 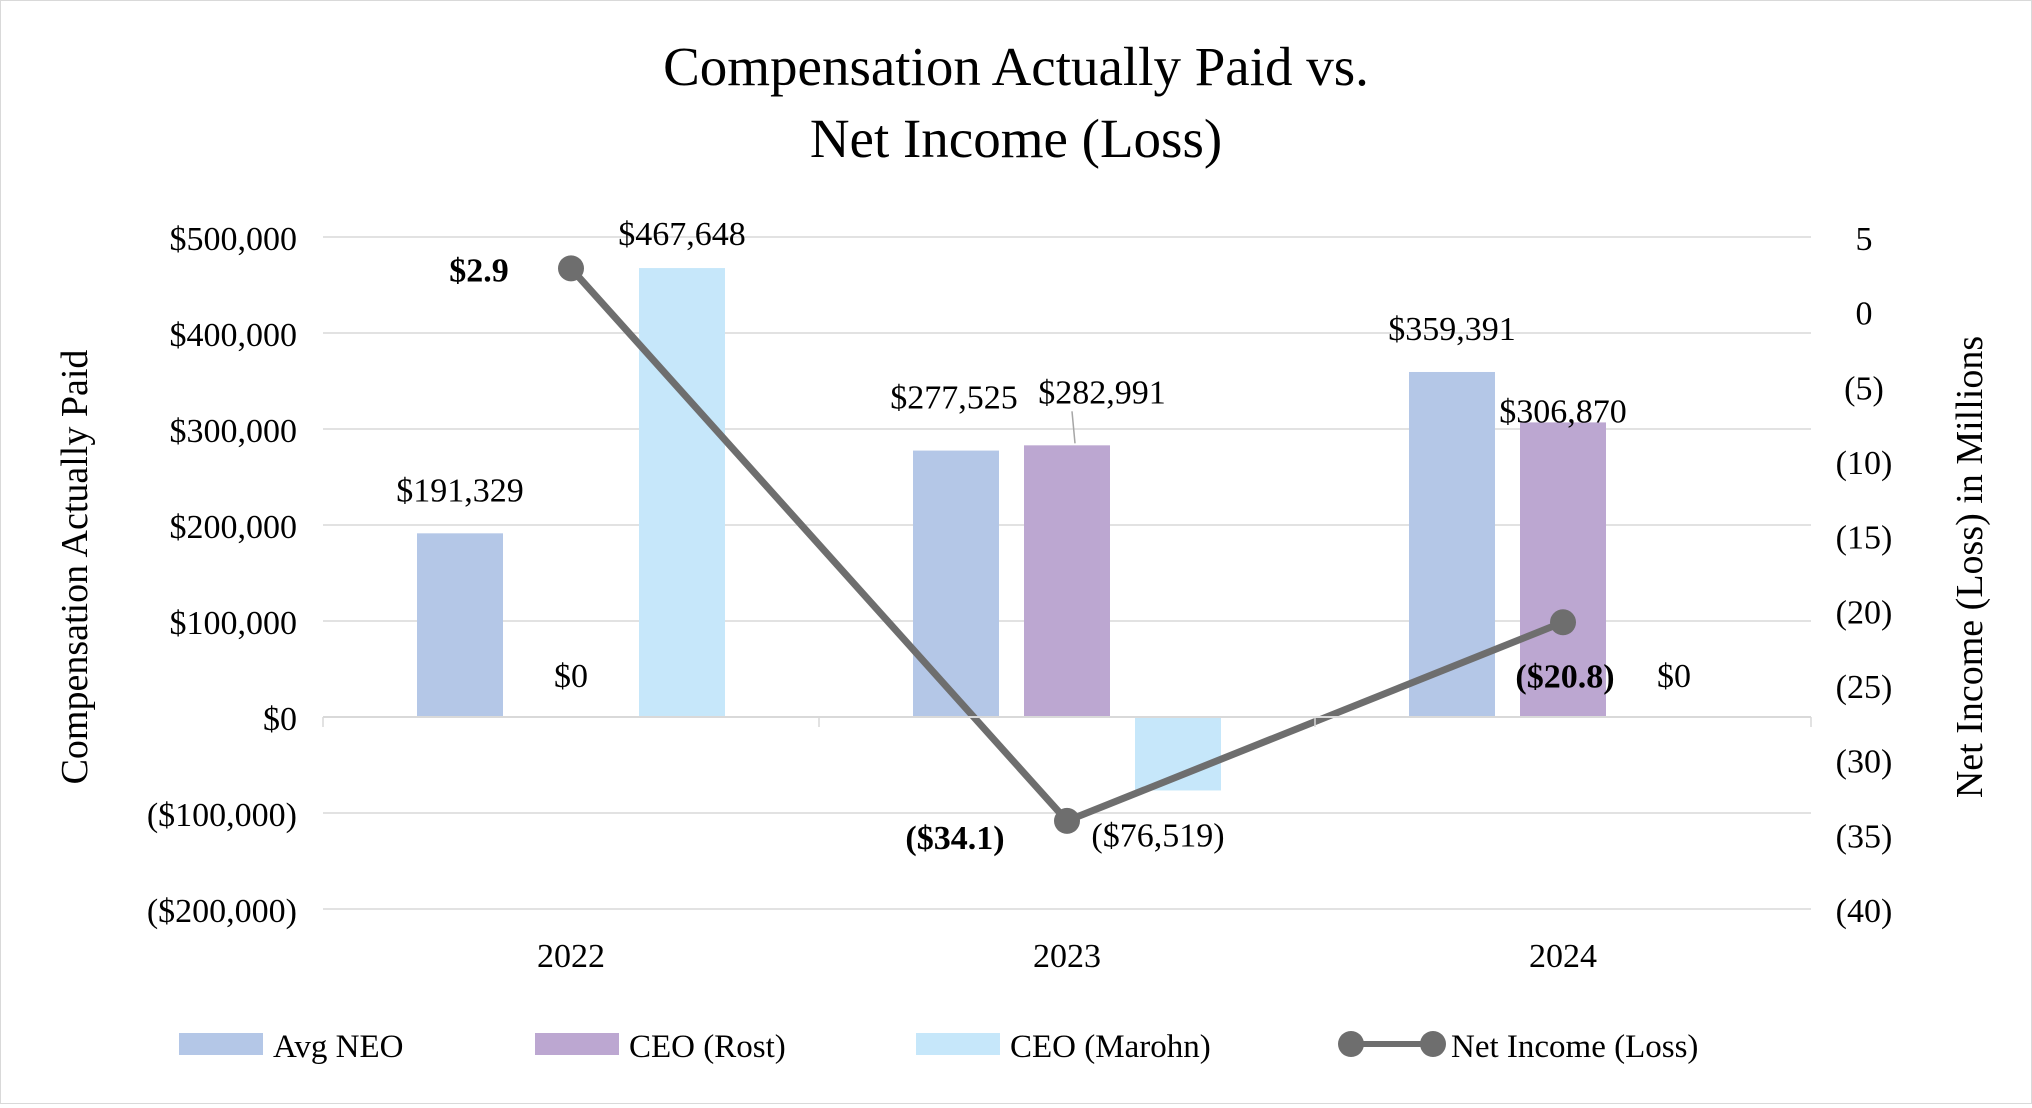 What do you see at coordinates (1864, 538) in the screenshot?
I see `y2-tick-label: (15)` at bounding box center [1864, 538].